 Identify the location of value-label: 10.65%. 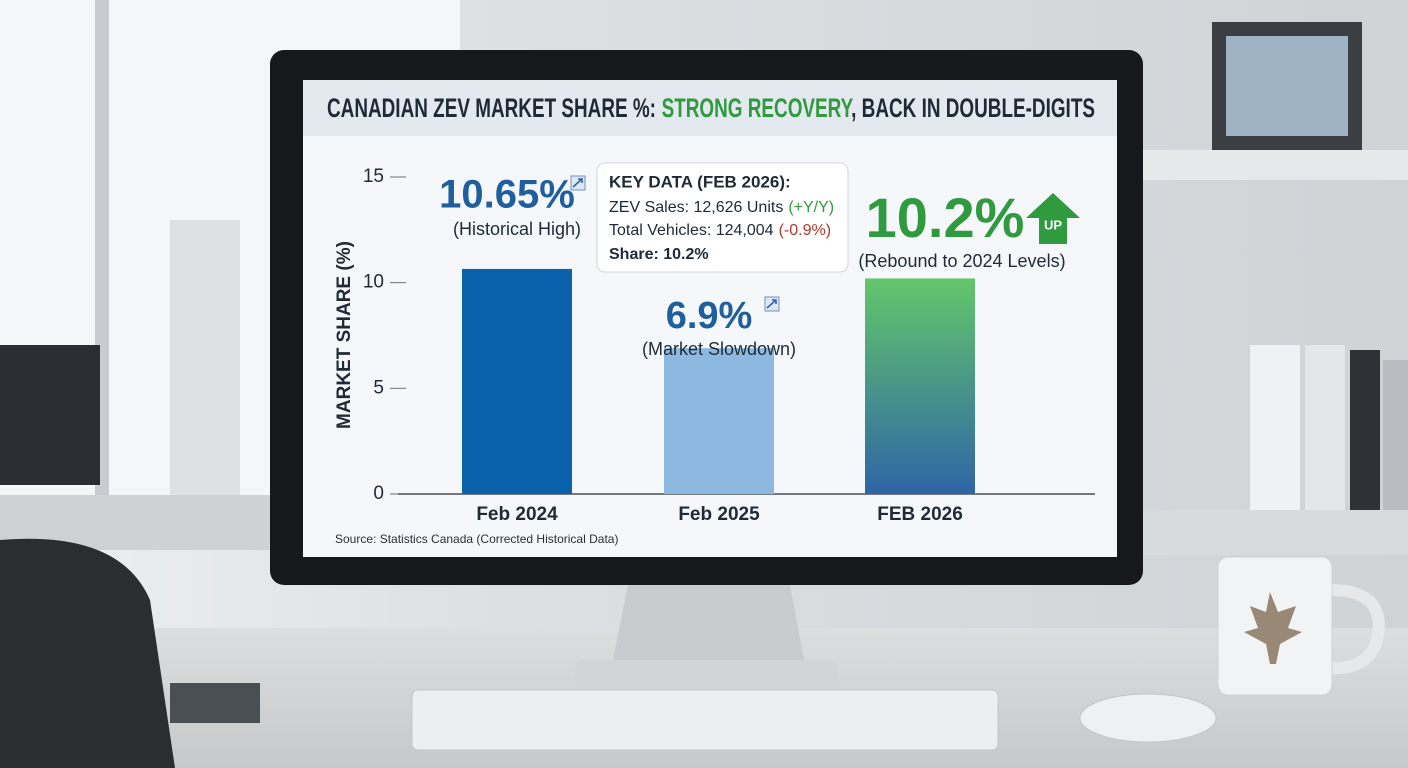
(507, 195).